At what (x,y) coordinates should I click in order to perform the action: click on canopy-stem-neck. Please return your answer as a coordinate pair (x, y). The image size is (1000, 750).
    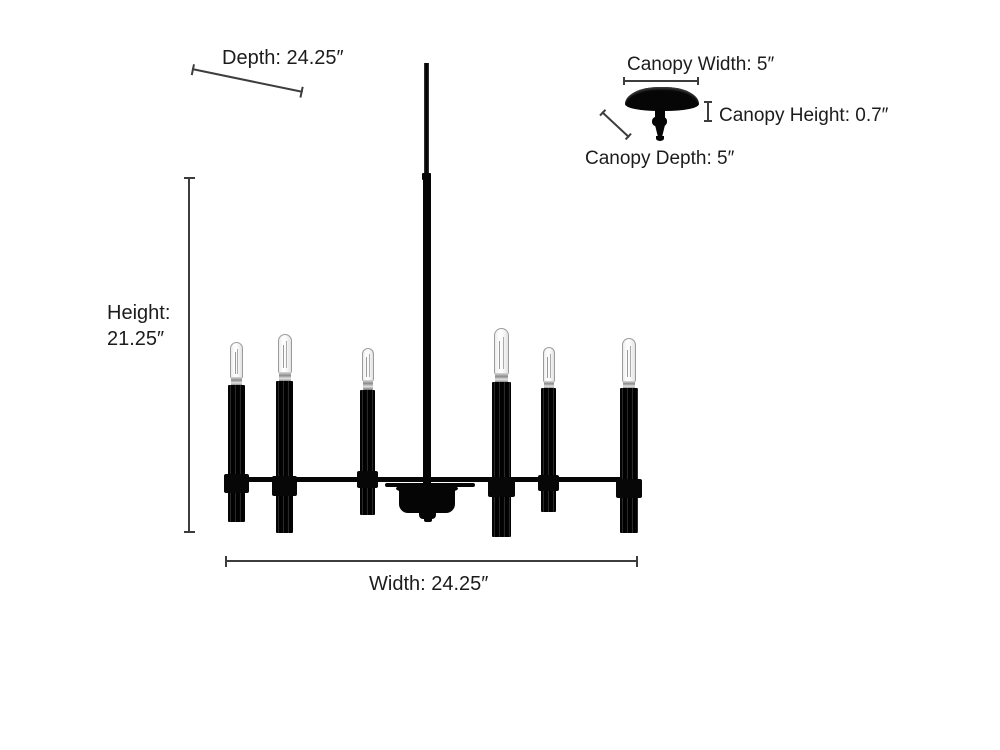
    Looking at the image, I should click on (660, 113).